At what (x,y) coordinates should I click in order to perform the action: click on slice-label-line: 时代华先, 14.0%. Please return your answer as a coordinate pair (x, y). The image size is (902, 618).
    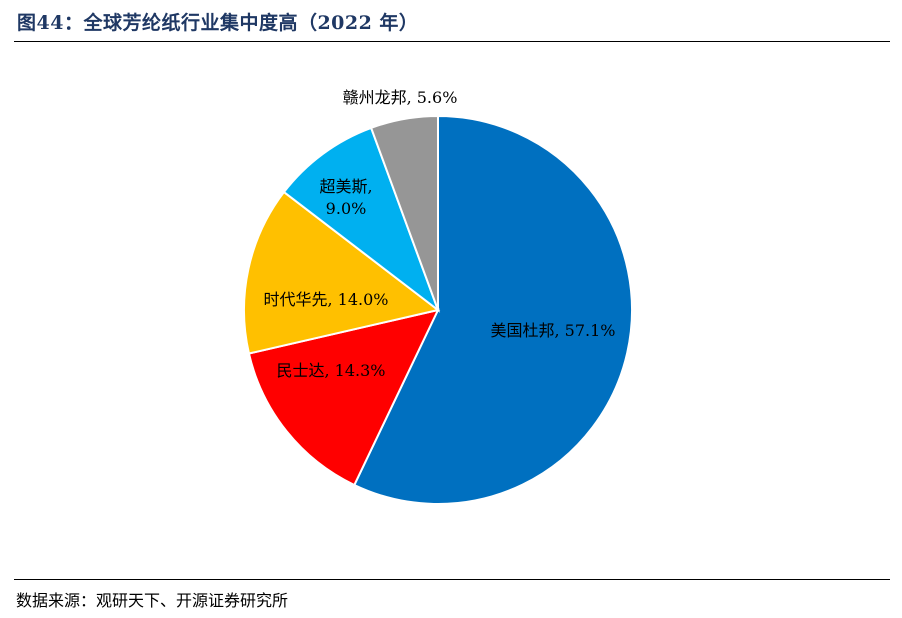
    Looking at the image, I should click on (325, 299).